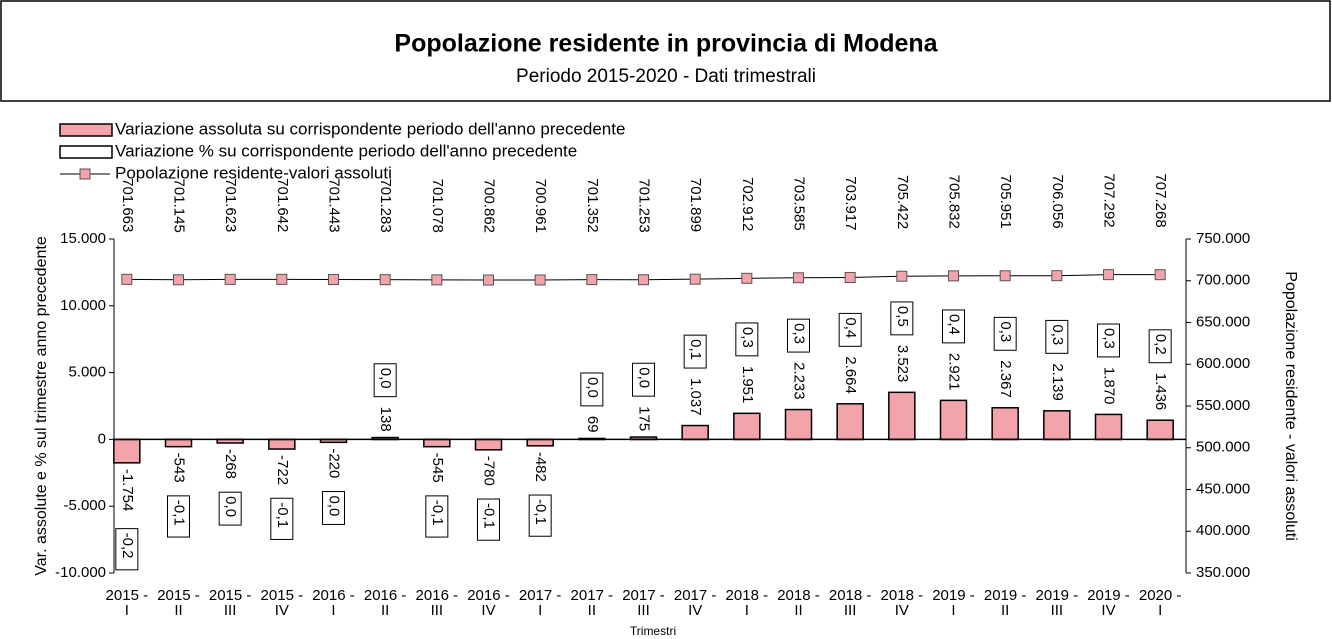  Describe the element at coordinates (902, 202) in the screenshot. I see `data-label: 705.422` at that location.